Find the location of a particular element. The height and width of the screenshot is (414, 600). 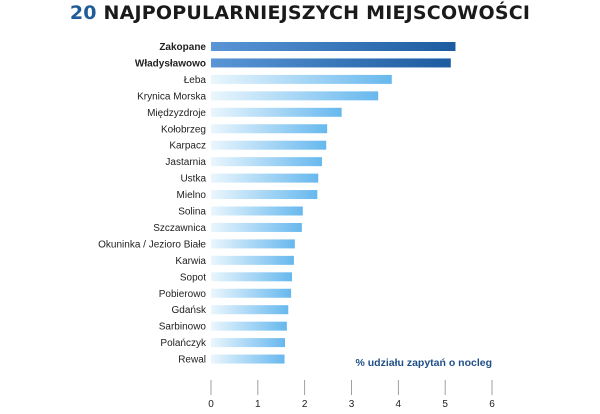

category-label-15: Sopot is located at coordinates (193, 277).